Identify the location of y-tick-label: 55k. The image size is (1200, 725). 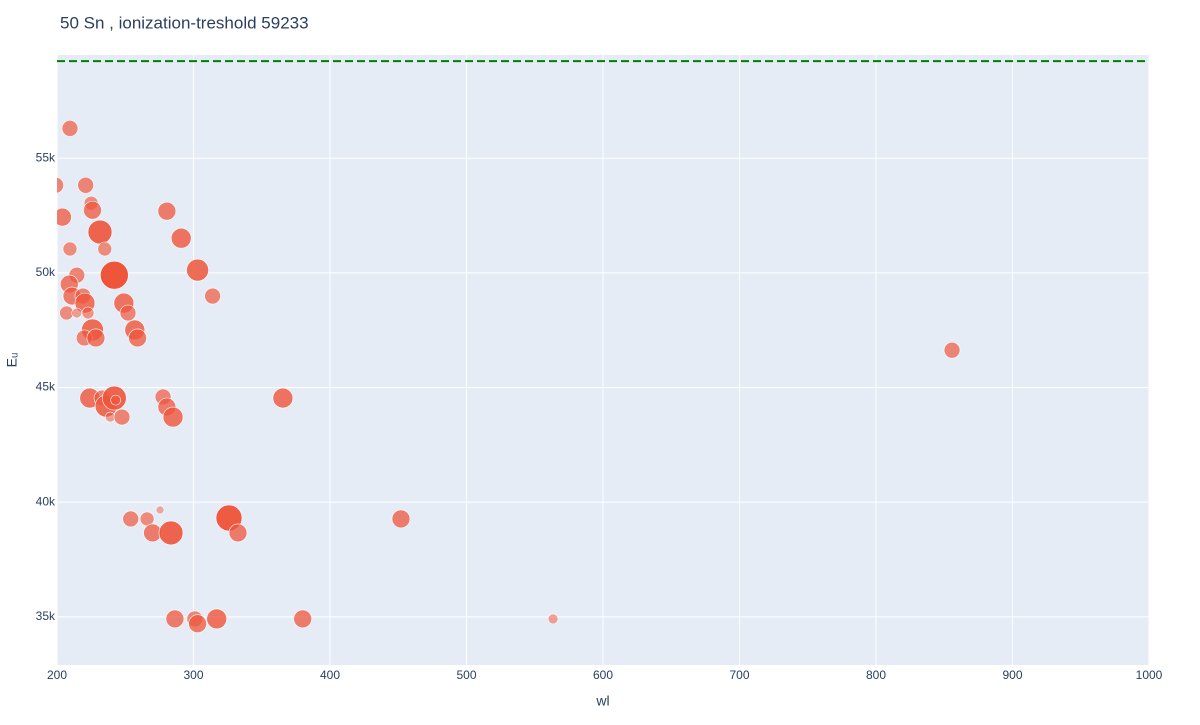
(46, 157).